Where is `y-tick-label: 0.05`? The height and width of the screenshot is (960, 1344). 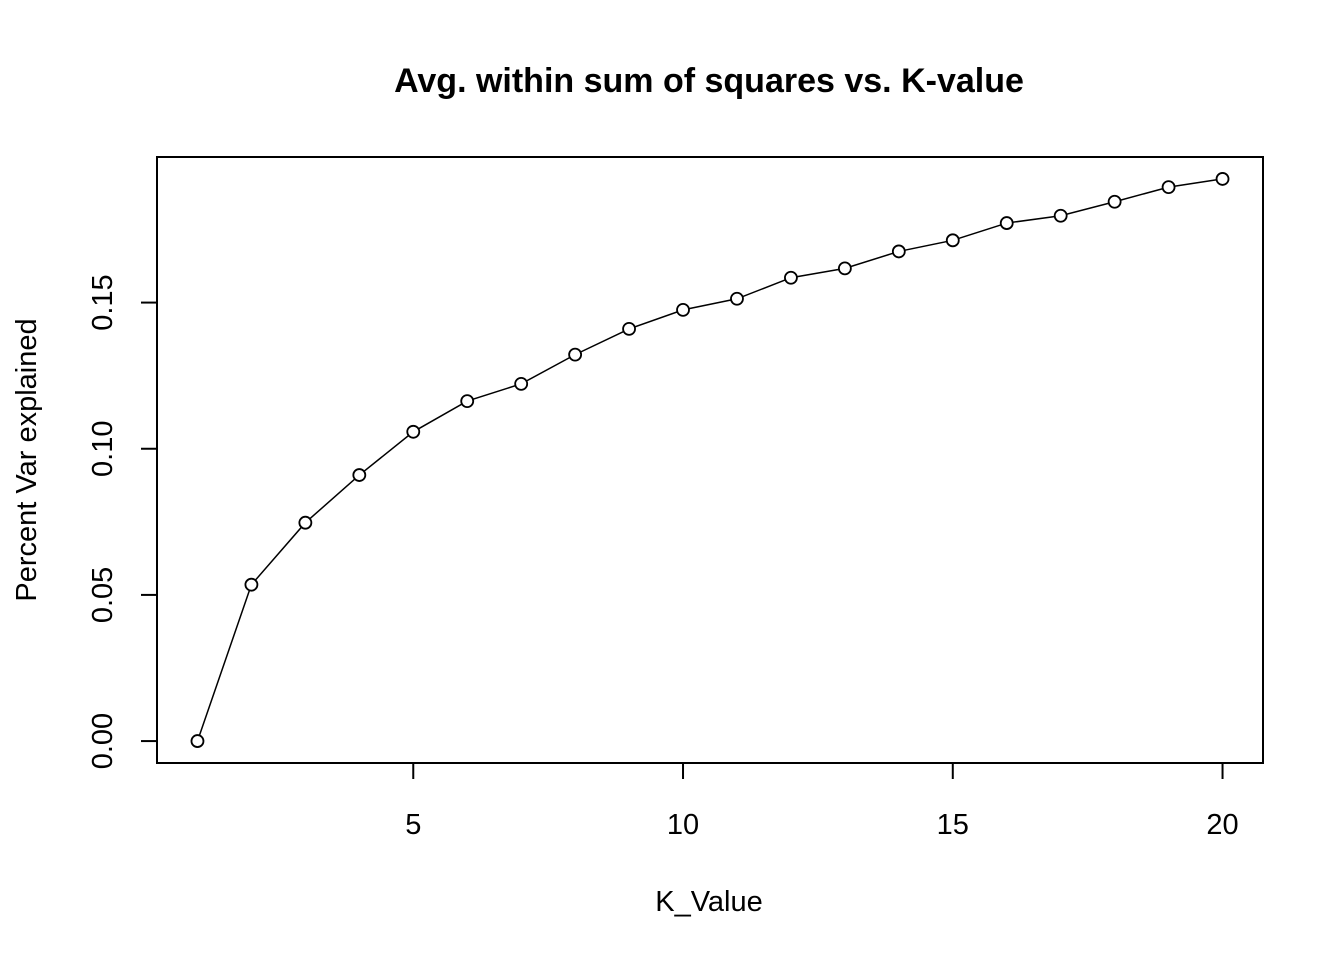
y-tick-label: 0.05 is located at coordinates (103, 595).